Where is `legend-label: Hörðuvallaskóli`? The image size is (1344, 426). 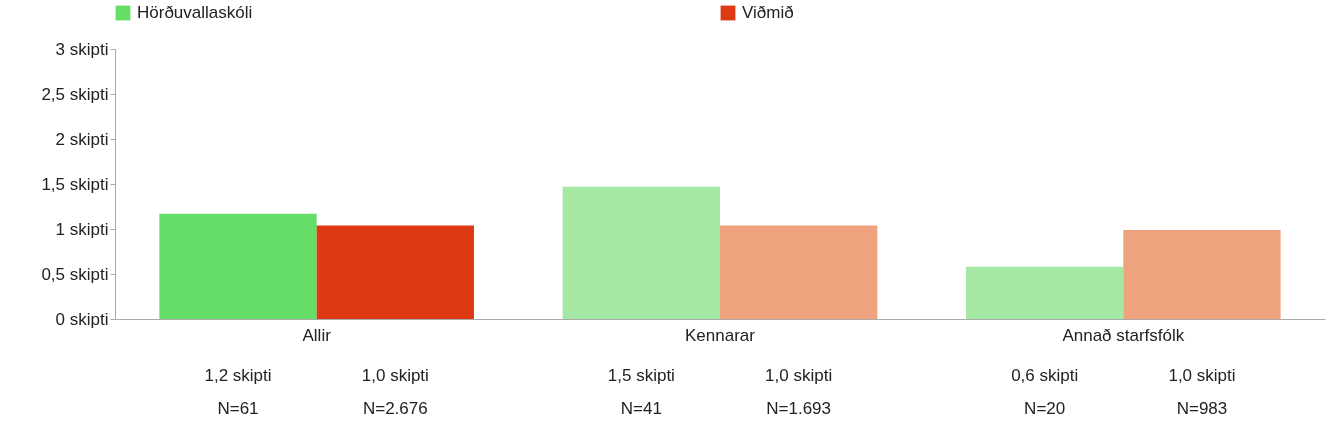 legend-label: Hörðuvallaskóli is located at coordinates (195, 12).